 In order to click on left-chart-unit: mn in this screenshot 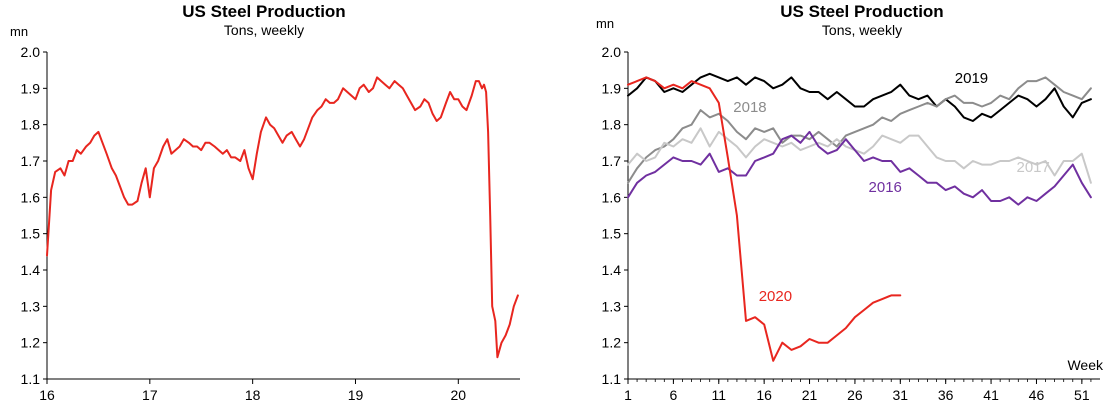, I will do `click(19, 31)`.